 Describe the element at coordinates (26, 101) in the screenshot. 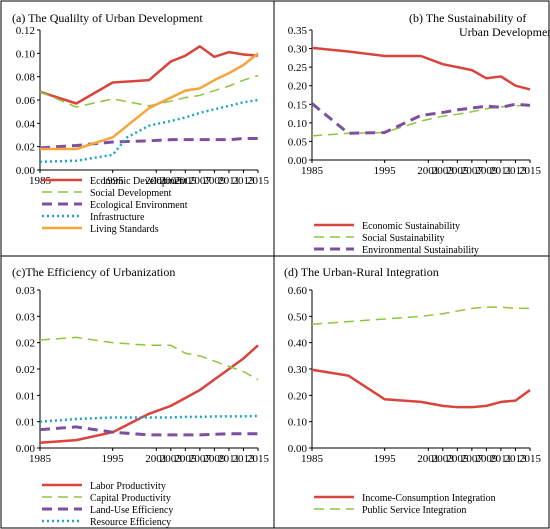

I see `y-tick-label: 0.06` at that location.